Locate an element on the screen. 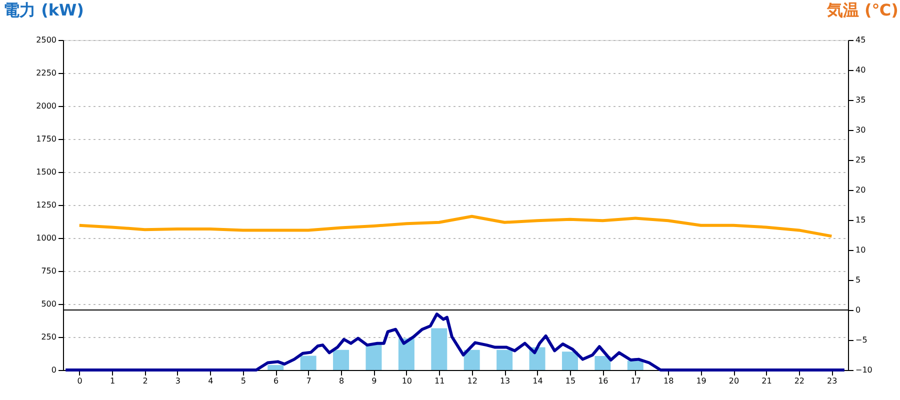 The height and width of the screenshot is (400, 900). y2-tick-label: 15 is located at coordinates (861, 220).